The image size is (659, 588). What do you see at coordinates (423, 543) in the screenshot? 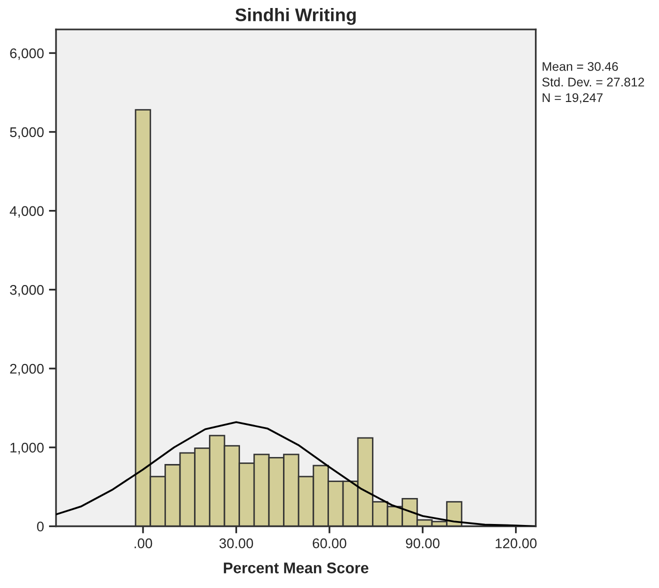
I see `x-tick-label: 90.00` at bounding box center [423, 543].